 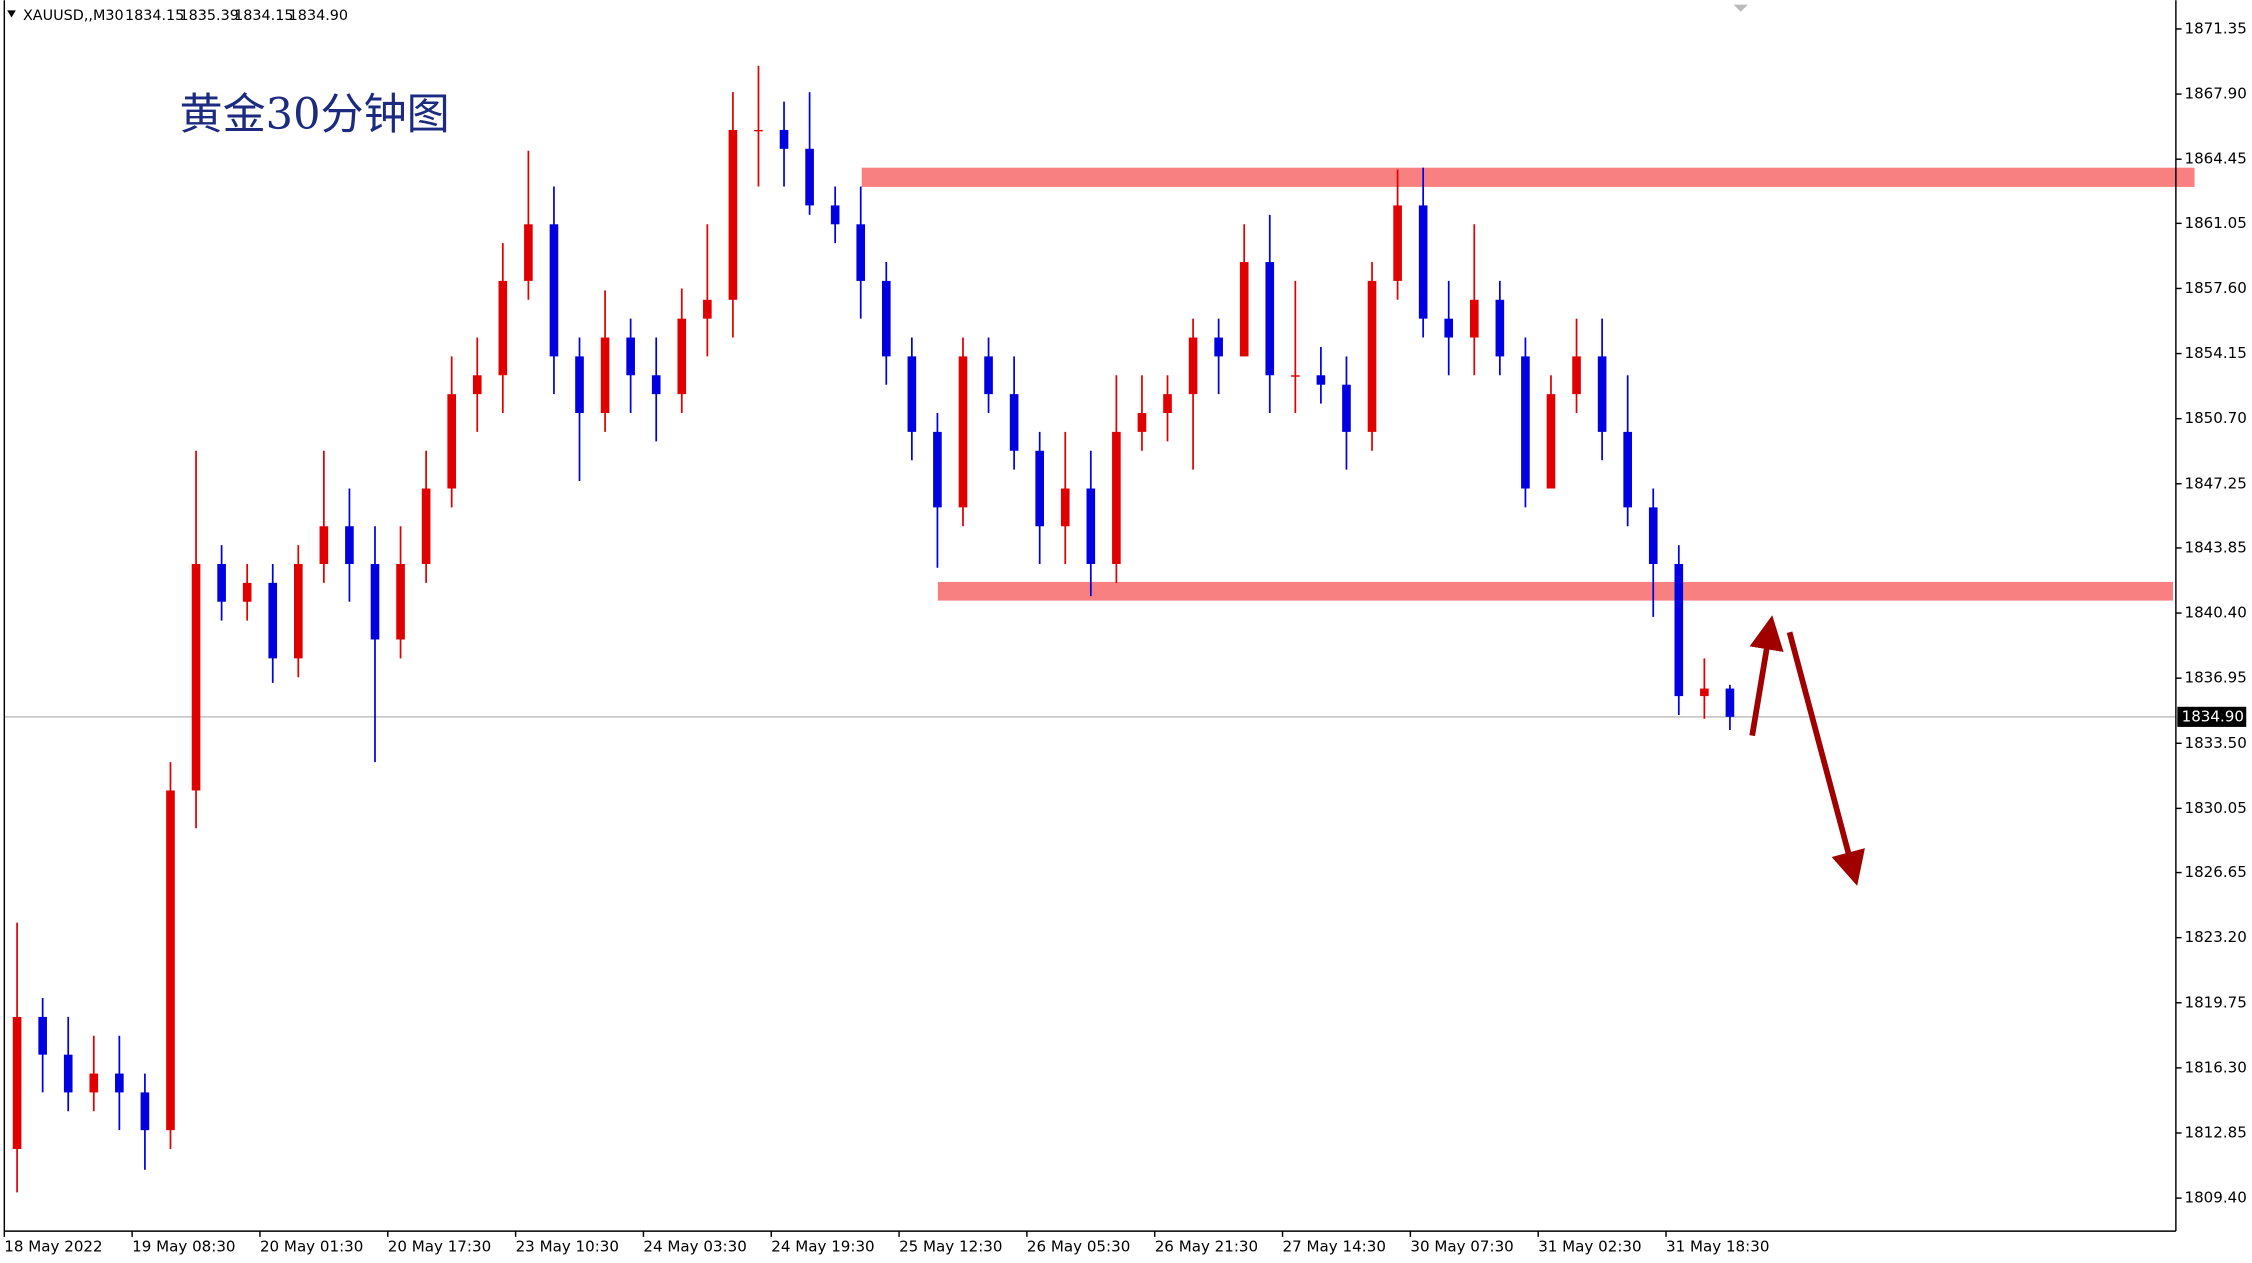 What do you see at coordinates (2215, 223) in the screenshot?
I see `y-tick-label: 1861.05` at bounding box center [2215, 223].